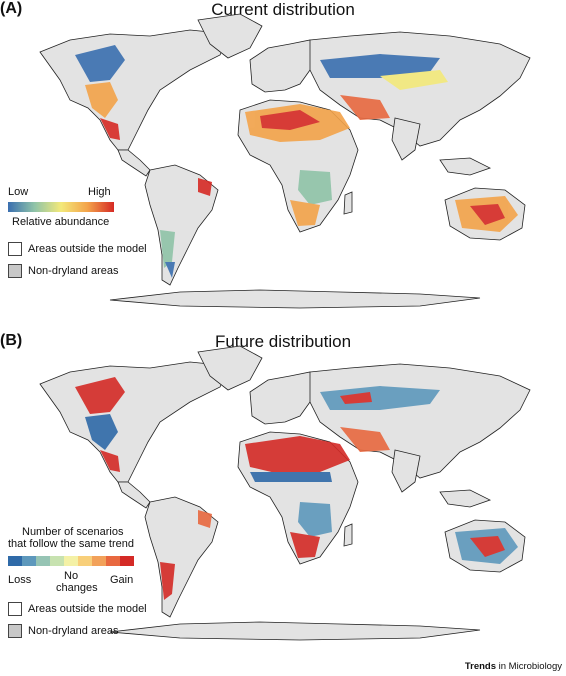  Describe the element at coordinates (71, 576) in the screenshot. I see `legend-no-change-line1: No` at that location.